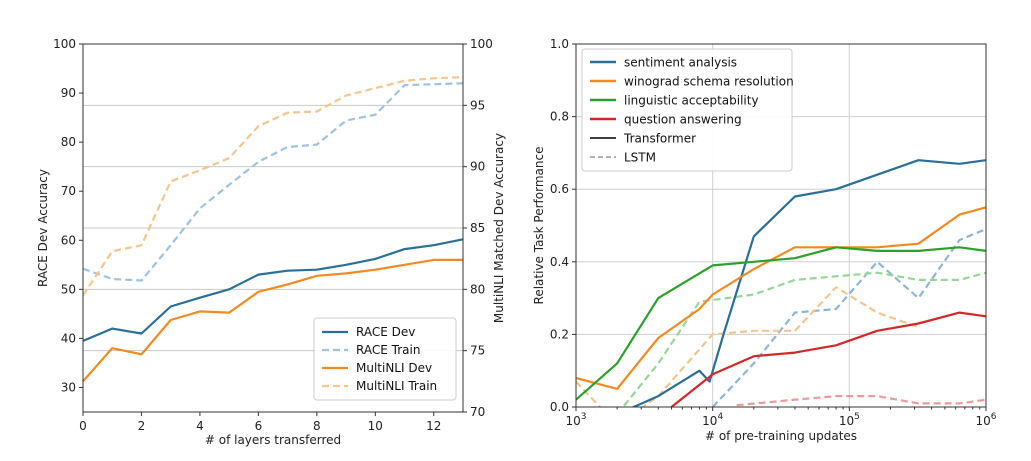  What do you see at coordinates (477, 351) in the screenshot?
I see `y-right-tick-label: 75` at bounding box center [477, 351].